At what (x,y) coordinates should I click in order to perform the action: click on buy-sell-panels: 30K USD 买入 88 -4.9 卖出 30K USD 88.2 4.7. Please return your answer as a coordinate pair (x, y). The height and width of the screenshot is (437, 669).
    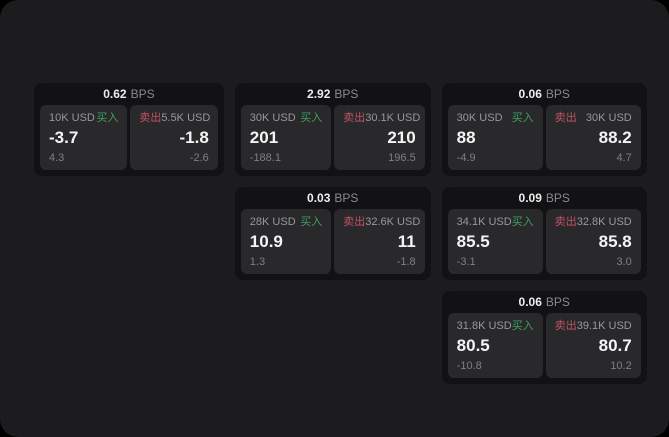
    Looking at the image, I should click on (544, 137).